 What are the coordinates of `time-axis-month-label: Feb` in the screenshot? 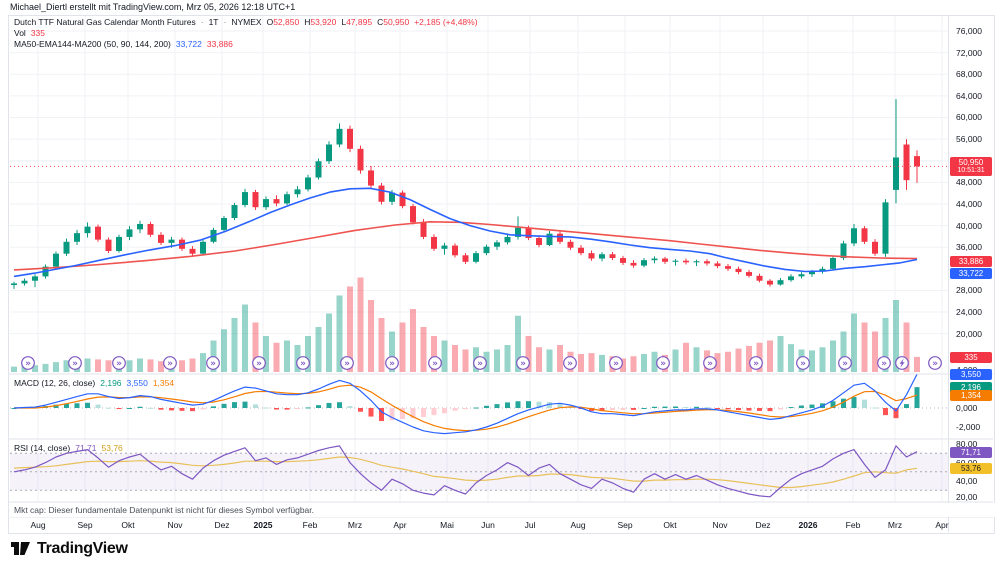 It's located at (310, 525).